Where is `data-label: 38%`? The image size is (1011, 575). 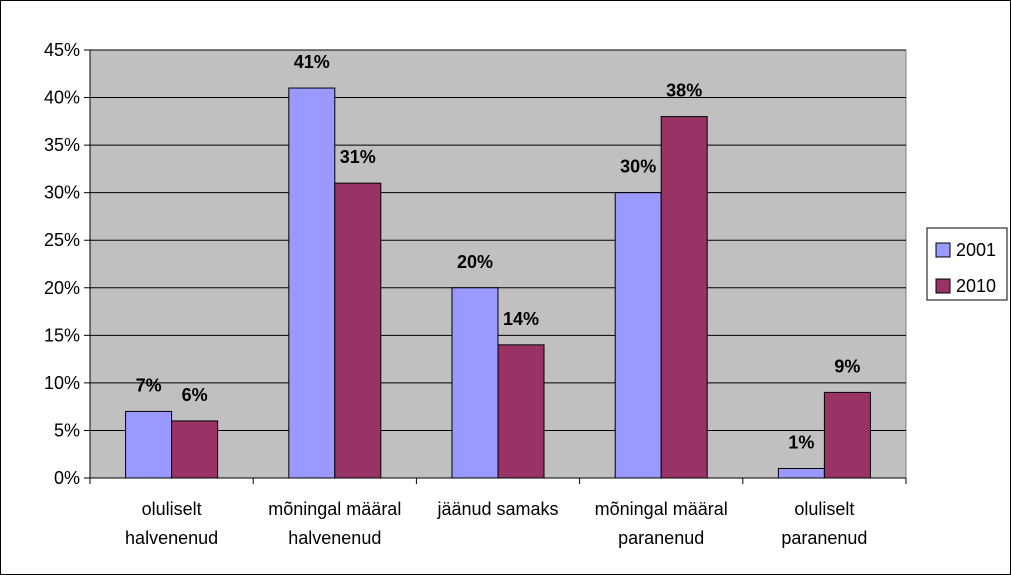
data-label: 38% is located at coordinates (684, 91).